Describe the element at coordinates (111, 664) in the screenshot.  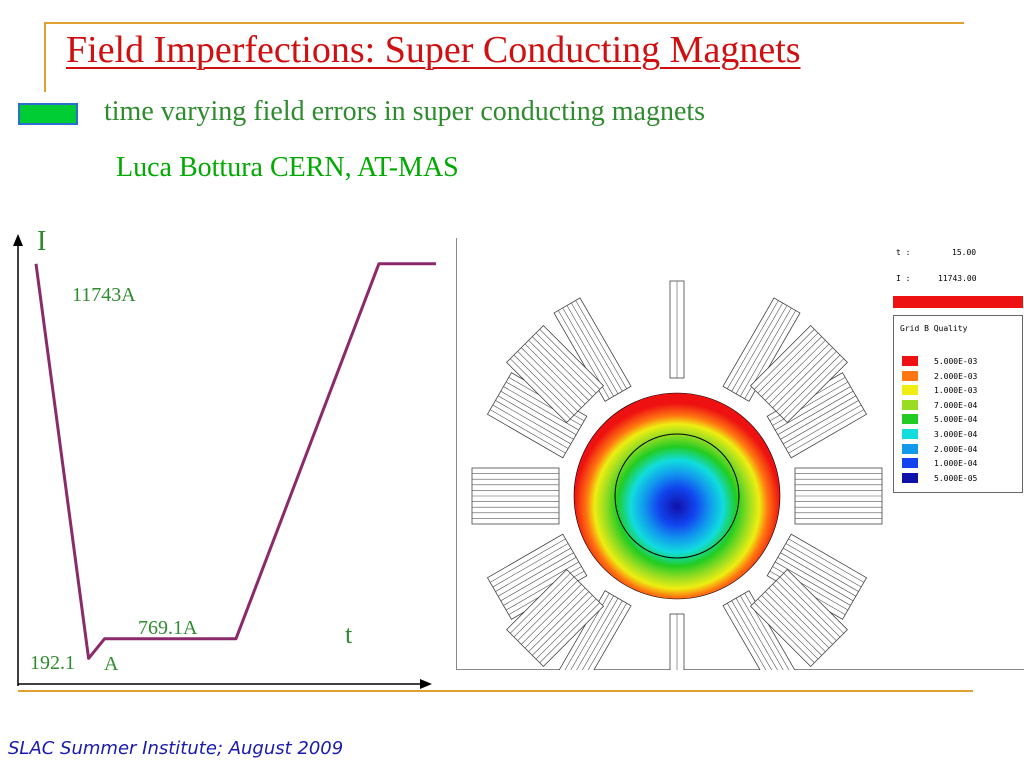
I see `annotation-min-unit: A` at that location.